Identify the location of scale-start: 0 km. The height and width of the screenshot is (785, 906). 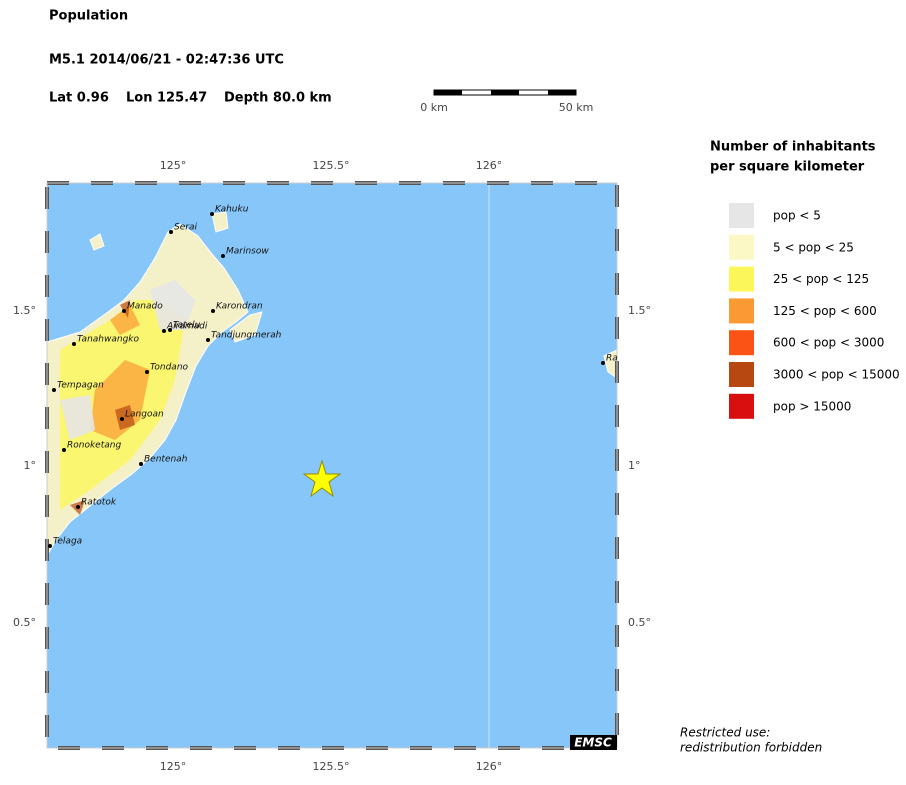
(434, 107).